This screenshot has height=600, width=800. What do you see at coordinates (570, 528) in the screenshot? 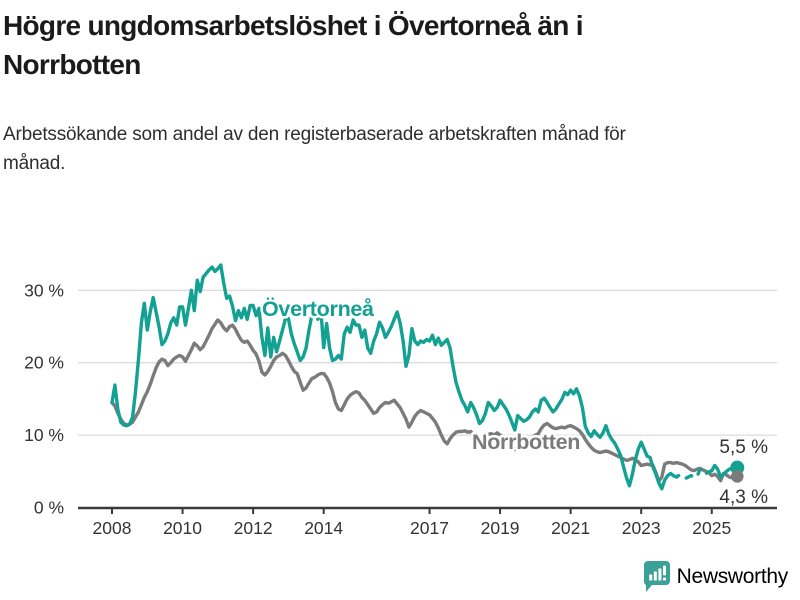
I see `x-tick-label: 2021` at bounding box center [570, 528].